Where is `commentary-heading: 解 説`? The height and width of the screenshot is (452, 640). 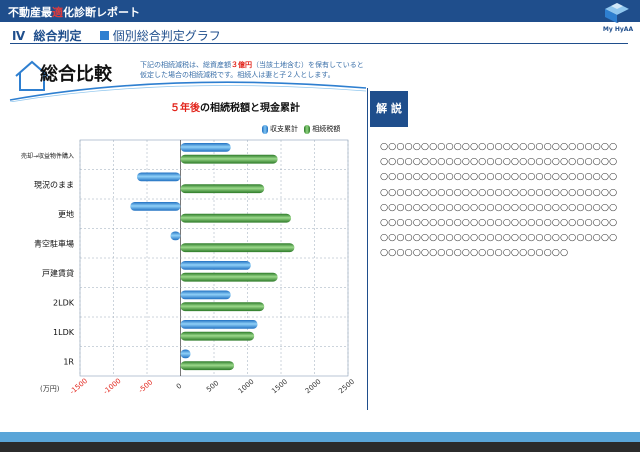
commentary-heading: 解 説 is located at coordinates (389, 109).